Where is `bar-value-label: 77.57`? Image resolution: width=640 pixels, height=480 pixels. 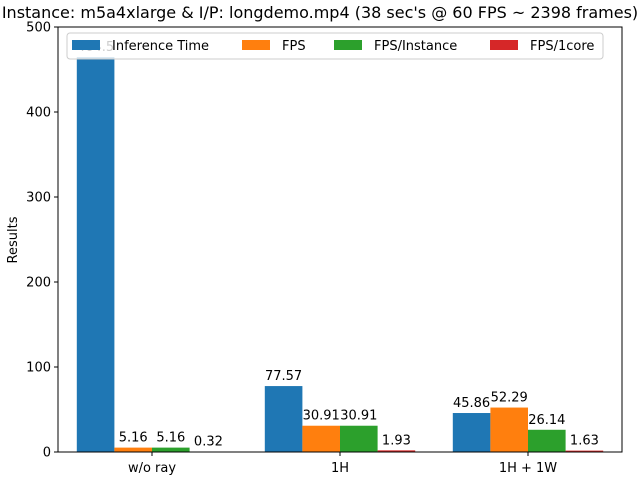
bar-value-label: 77.57 is located at coordinates (283, 376).